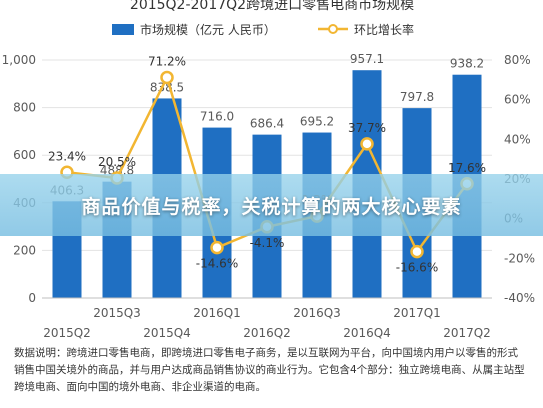 The height and width of the screenshot is (408, 543). Describe the element at coordinates (208, 29) in the screenshot. I see `legend-bar-label: 市场规模（亿元 人民币）` at that location.